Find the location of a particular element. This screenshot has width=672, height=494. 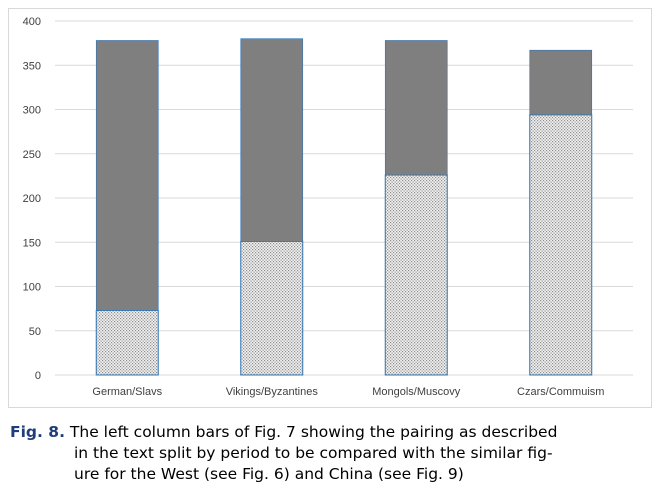

y-tick-label: 350 is located at coordinates (32, 66).